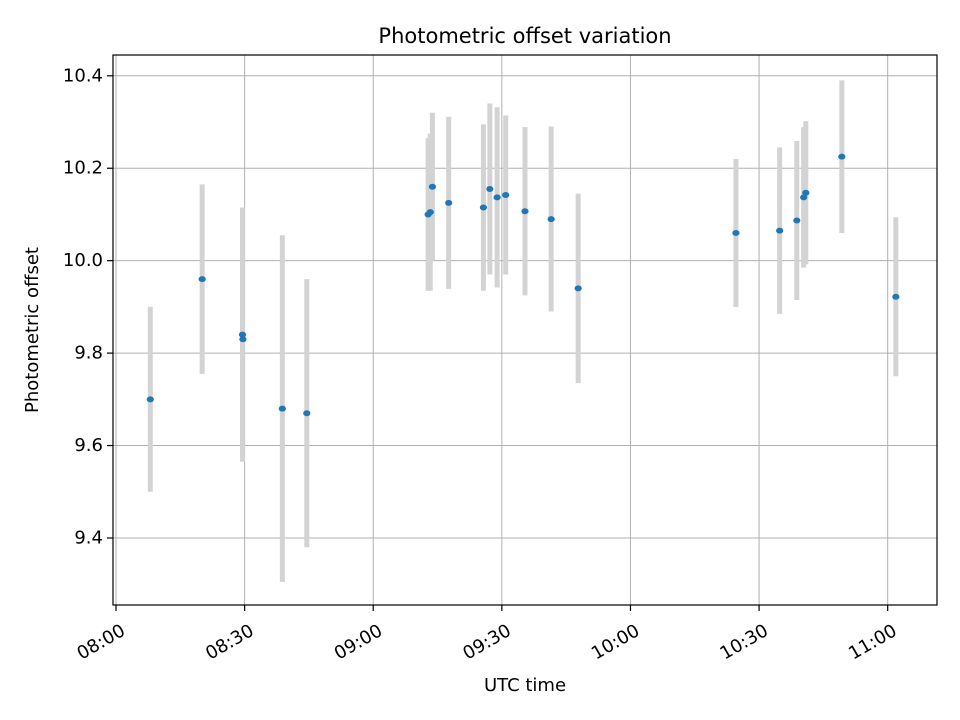  Describe the element at coordinates (525, 685) in the screenshot. I see `x-axis-title: UTC time` at that location.